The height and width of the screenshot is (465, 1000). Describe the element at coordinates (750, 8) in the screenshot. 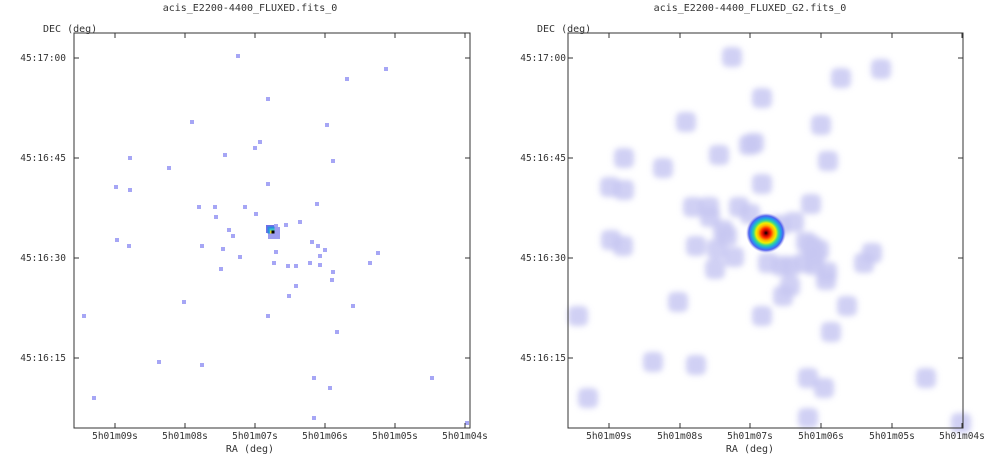

I see `panel-title: acis_E2200-4400_FLUXED_G2.fits_0` at that location.